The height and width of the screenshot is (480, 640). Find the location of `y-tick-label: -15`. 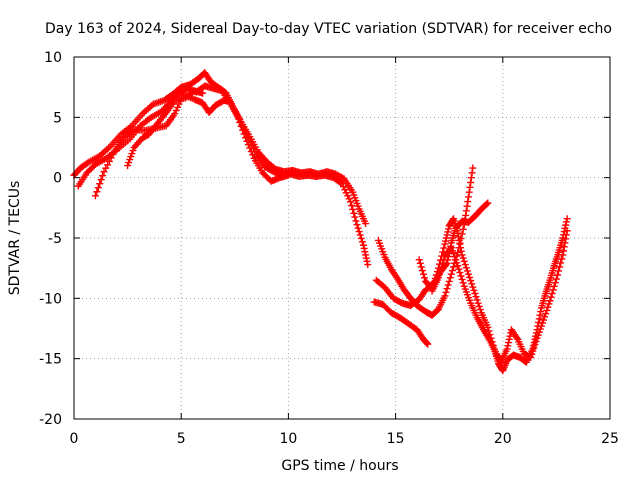

y-tick-label: -15 is located at coordinates (50, 360).